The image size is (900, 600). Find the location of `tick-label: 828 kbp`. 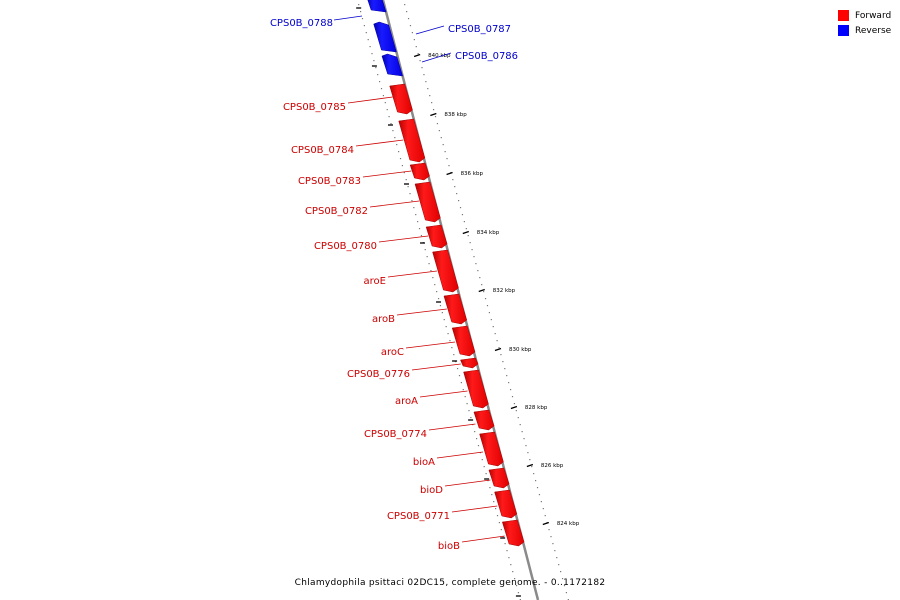

tick-label: 828 kbp is located at coordinates (536, 408).